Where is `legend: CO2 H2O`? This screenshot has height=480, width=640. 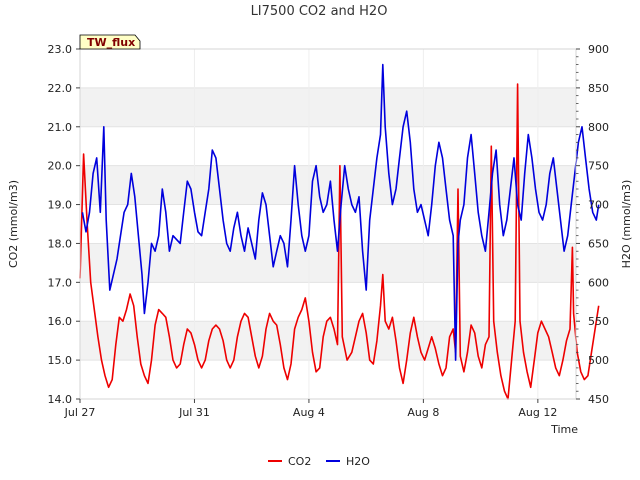 legend: CO2 H2O is located at coordinates (319, 461).